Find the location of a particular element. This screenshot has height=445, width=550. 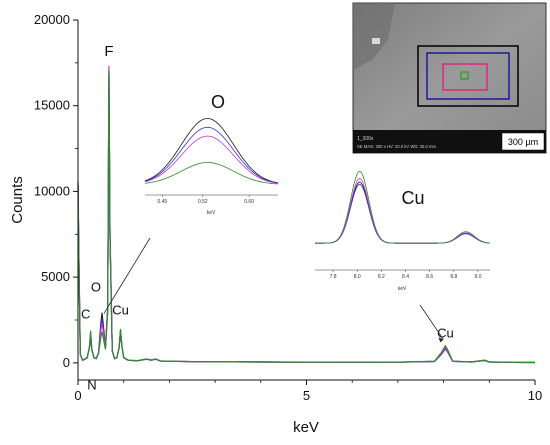

inset-o-background is located at coordinates (211, 163).